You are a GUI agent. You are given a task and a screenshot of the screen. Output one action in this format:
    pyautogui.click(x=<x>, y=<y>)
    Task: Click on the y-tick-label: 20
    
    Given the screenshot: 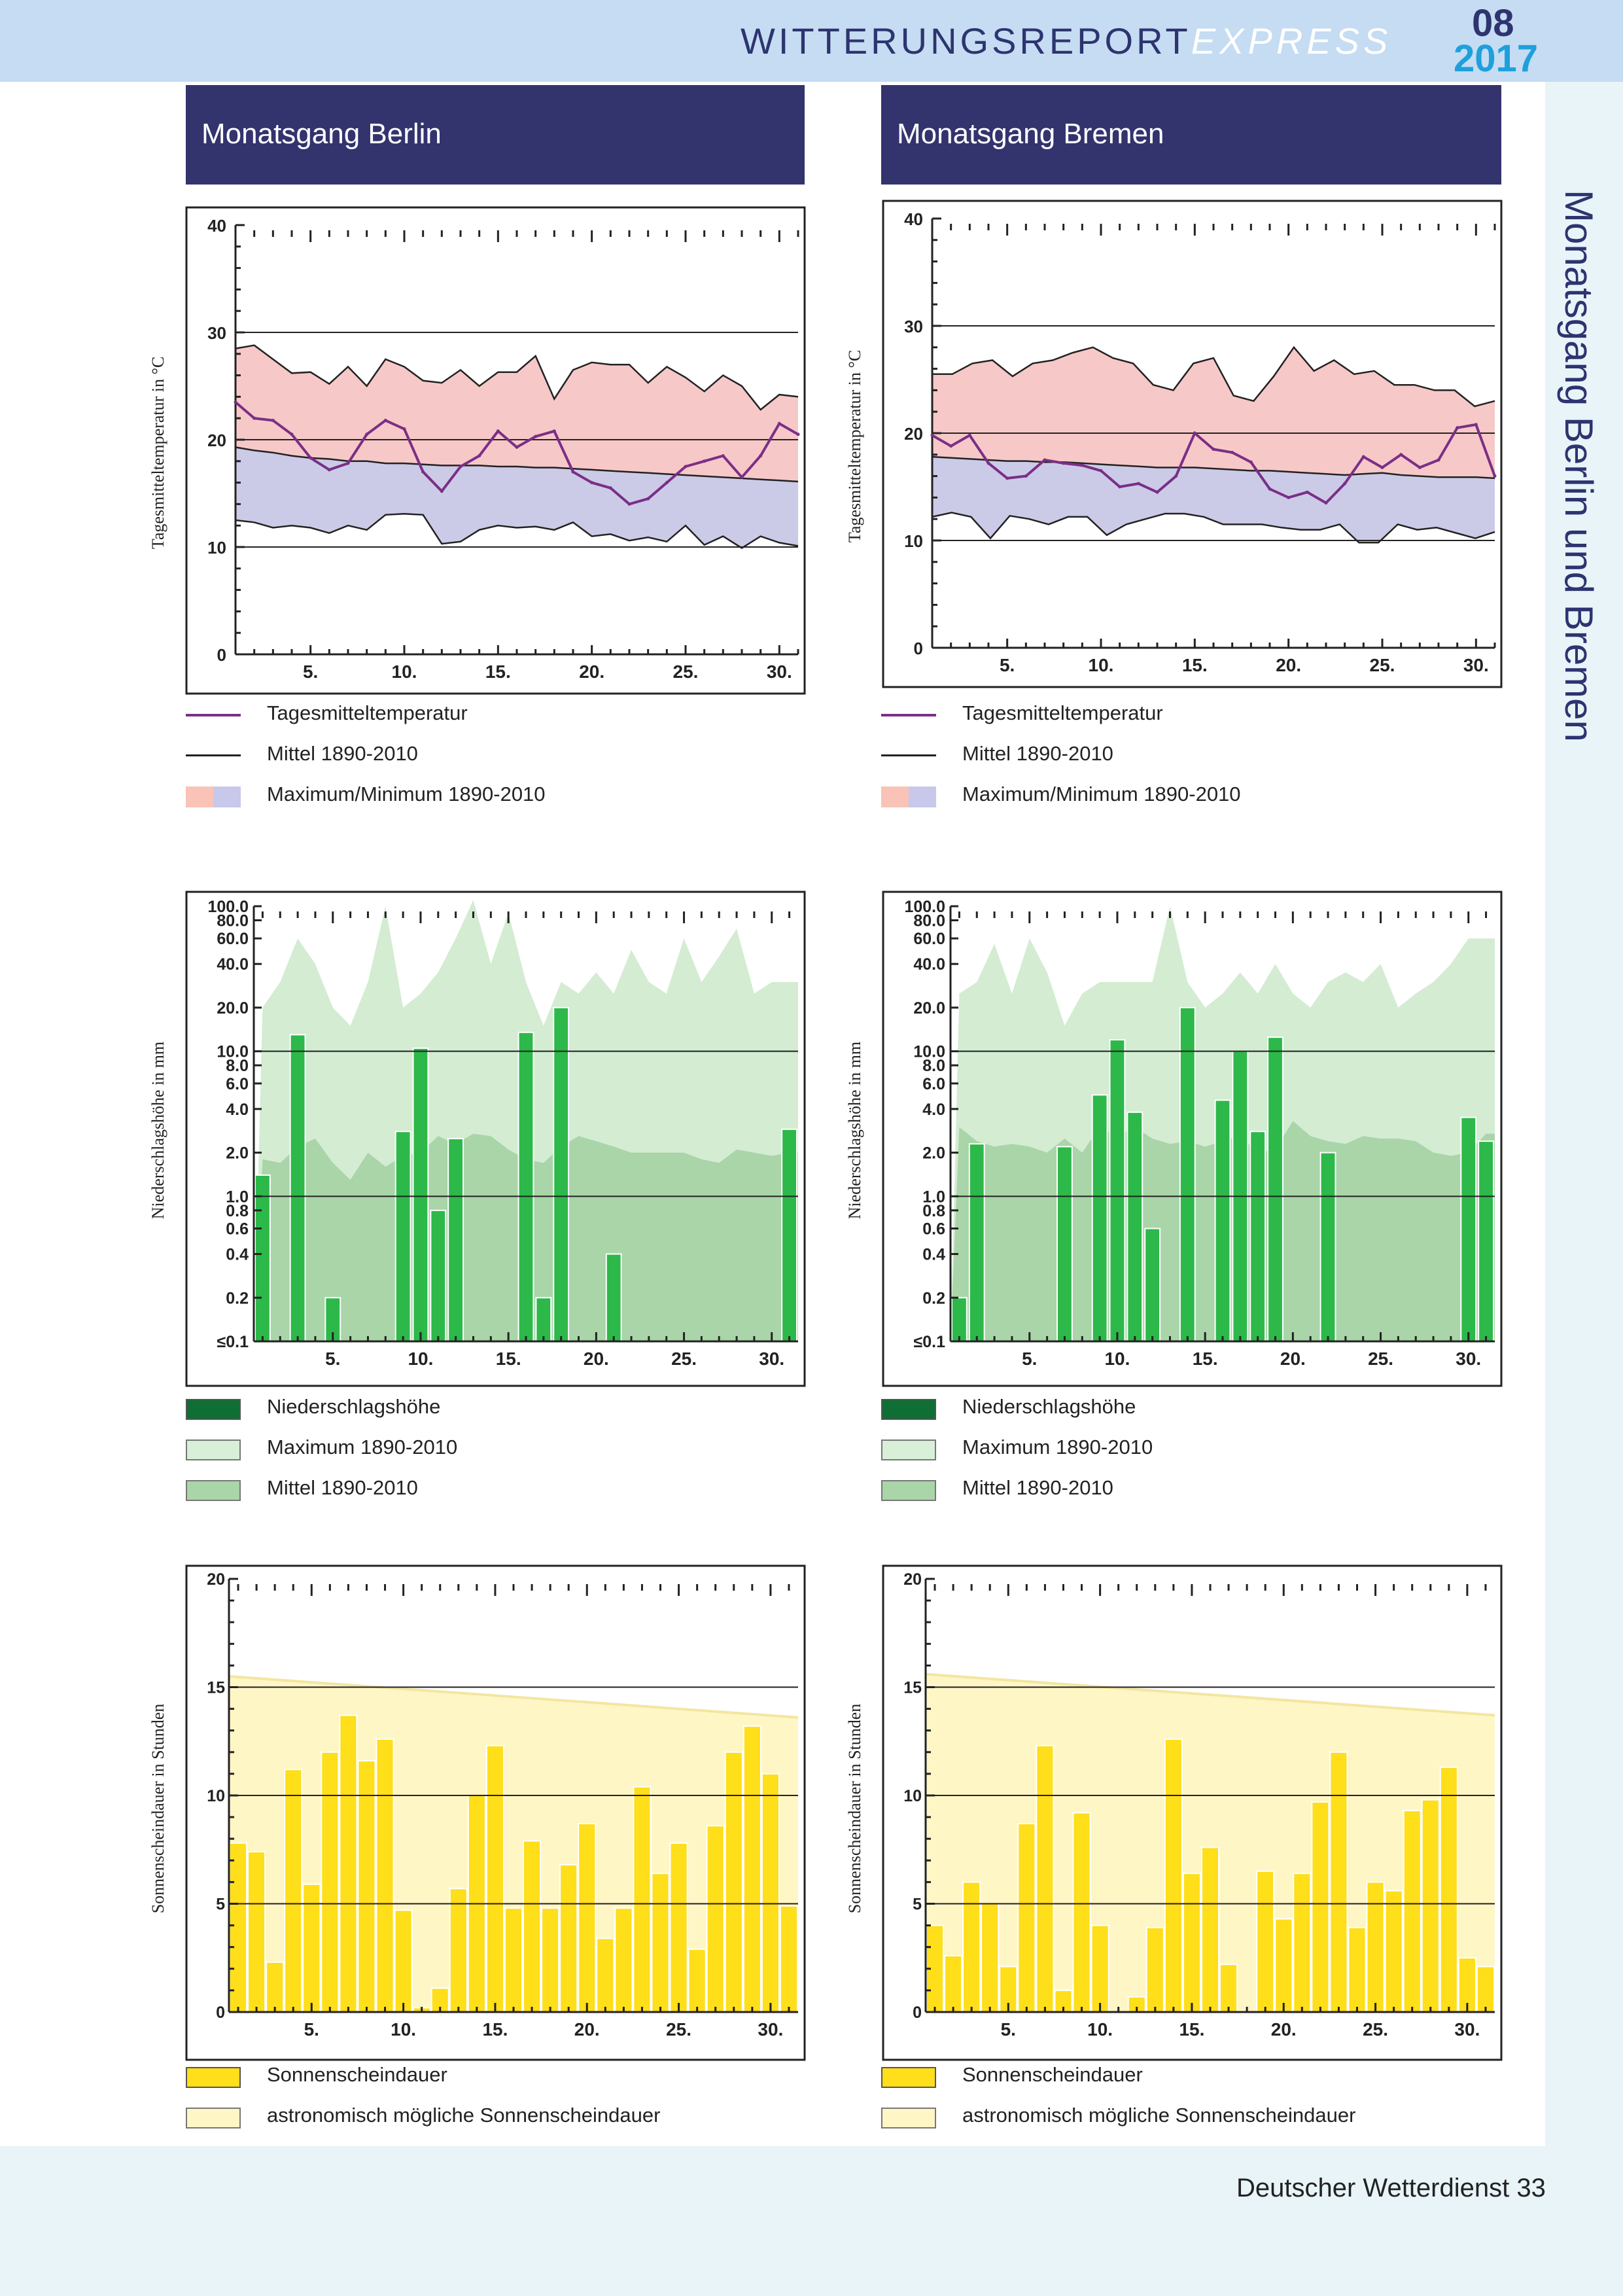 What is the action you would take?
    pyautogui.click(x=913, y=434)
    